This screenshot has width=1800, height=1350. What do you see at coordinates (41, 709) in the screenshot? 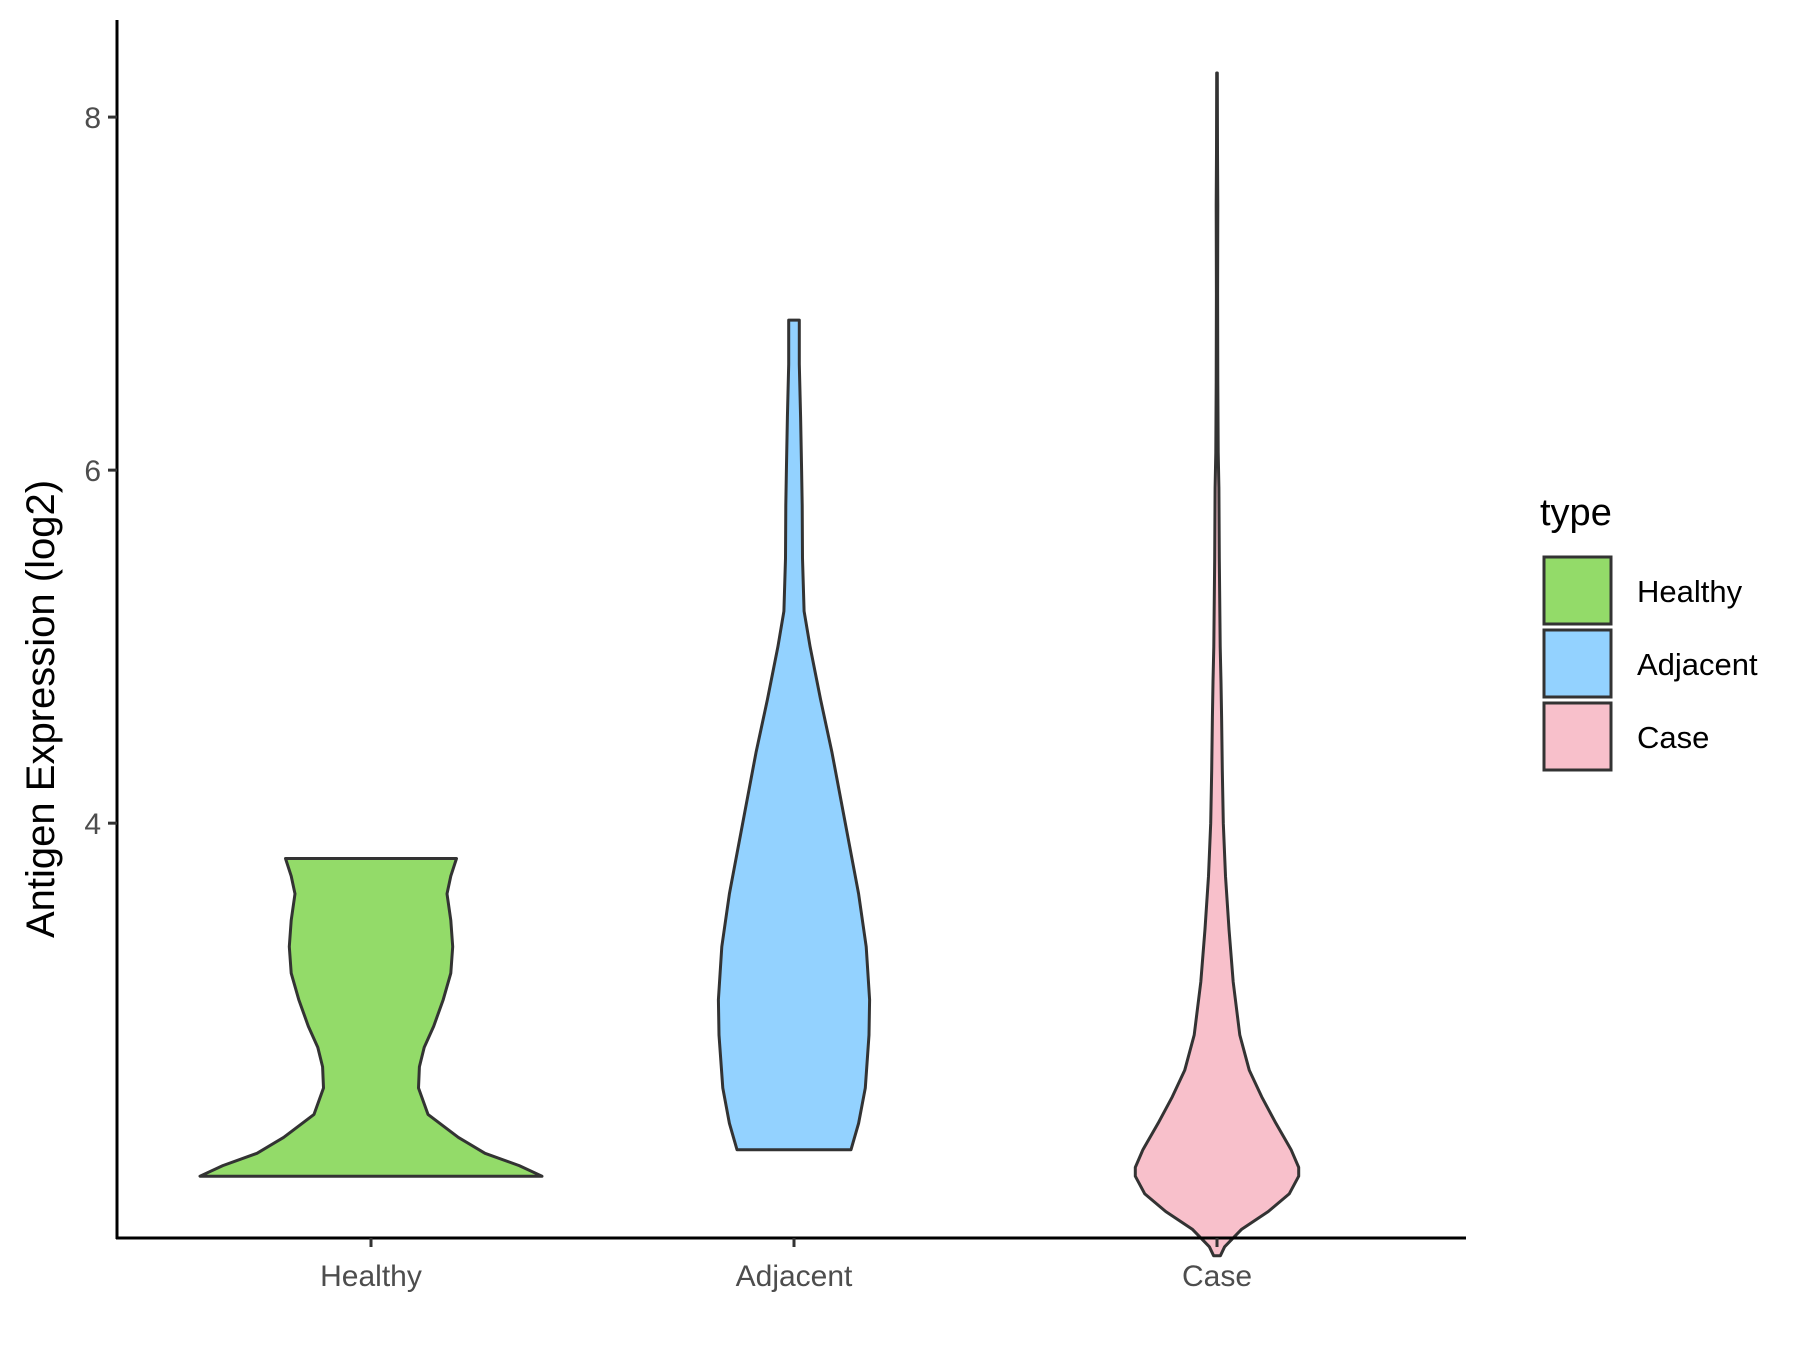
I see `y-axis-title: Antigen Expression (log2)` at bounding box center [41, 709].